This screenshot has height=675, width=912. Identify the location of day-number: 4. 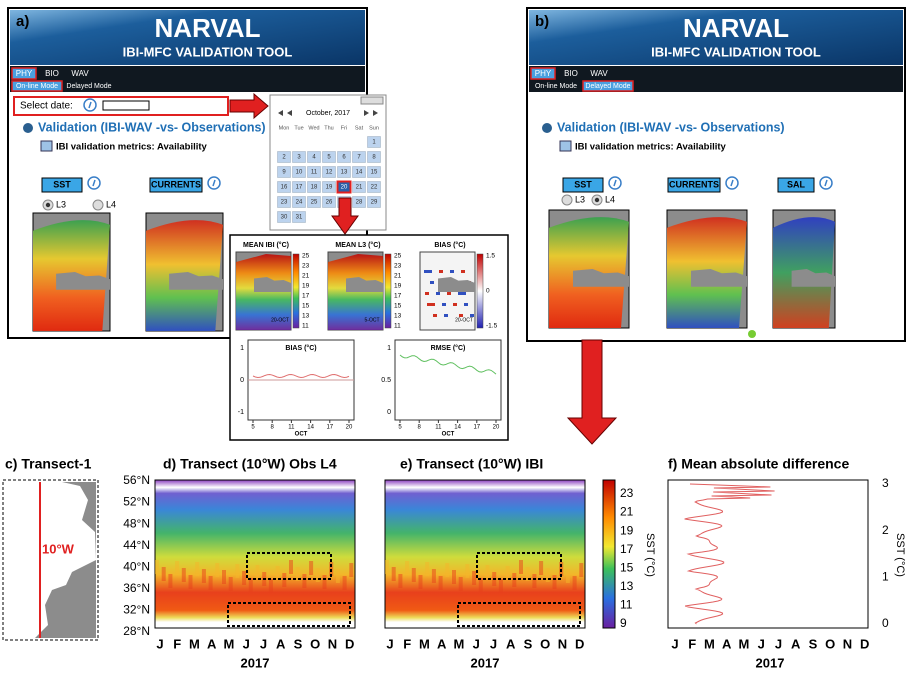
(314, 158).